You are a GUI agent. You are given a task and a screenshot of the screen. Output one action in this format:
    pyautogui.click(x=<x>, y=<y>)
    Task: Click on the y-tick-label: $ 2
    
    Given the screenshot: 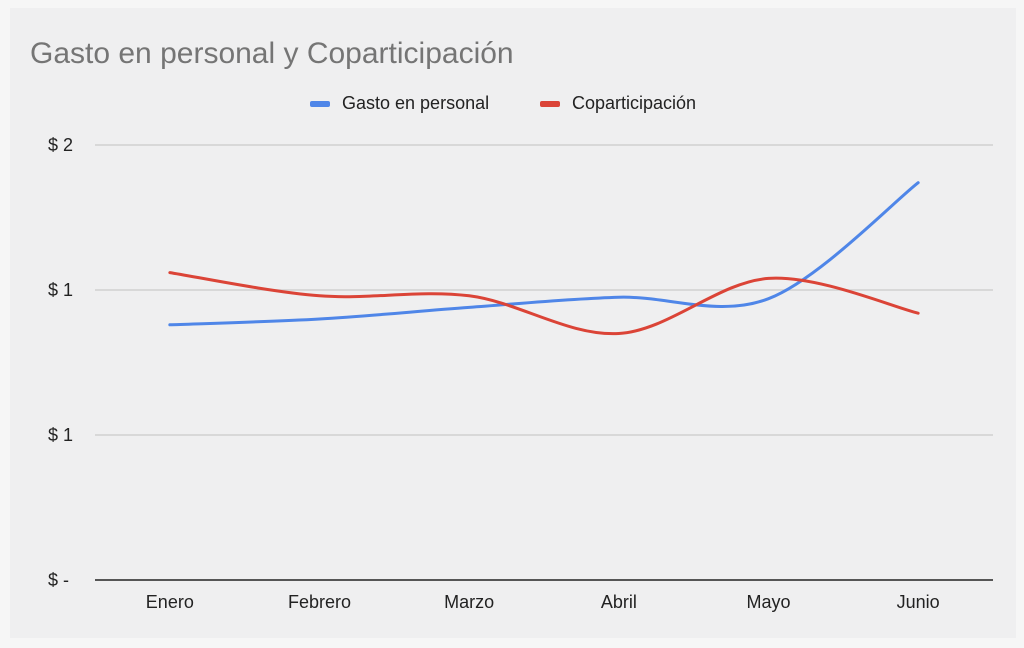 What is the action you would take?
    pyautogui.click(x=60, y=145)
    